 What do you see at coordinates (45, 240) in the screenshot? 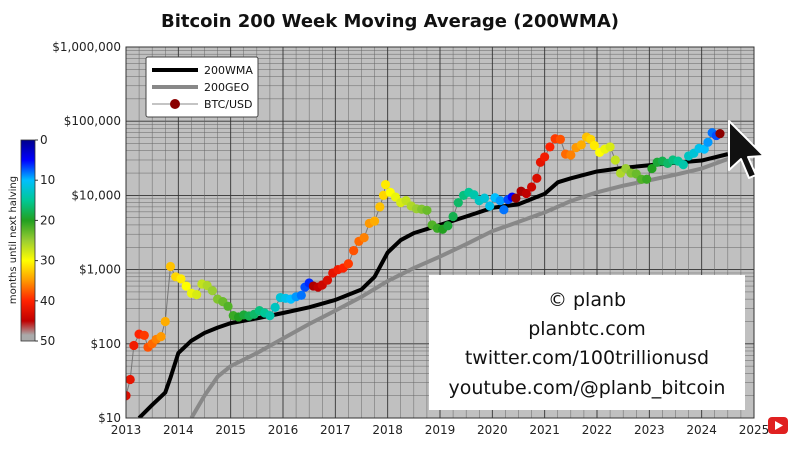
I see `colorbar-ticks: 0 10 20 30 40 50` at bounding box center [45, 240].